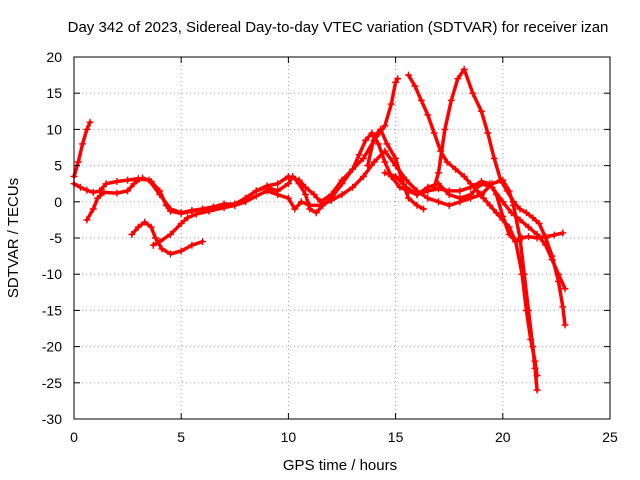 The image size is (640, 480). Describe the element at coordinates (52, 274) in the screenshot. I see `y-tick-label: -10` at that location.